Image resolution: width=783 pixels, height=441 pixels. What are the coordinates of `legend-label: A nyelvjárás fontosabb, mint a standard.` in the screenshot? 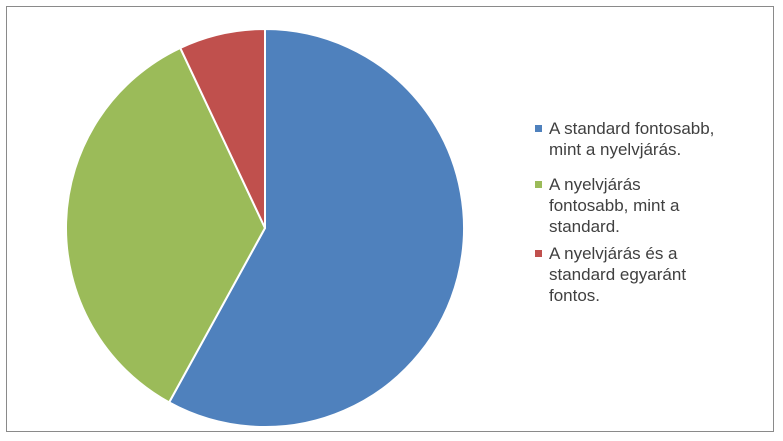 It's located at (614, 205).